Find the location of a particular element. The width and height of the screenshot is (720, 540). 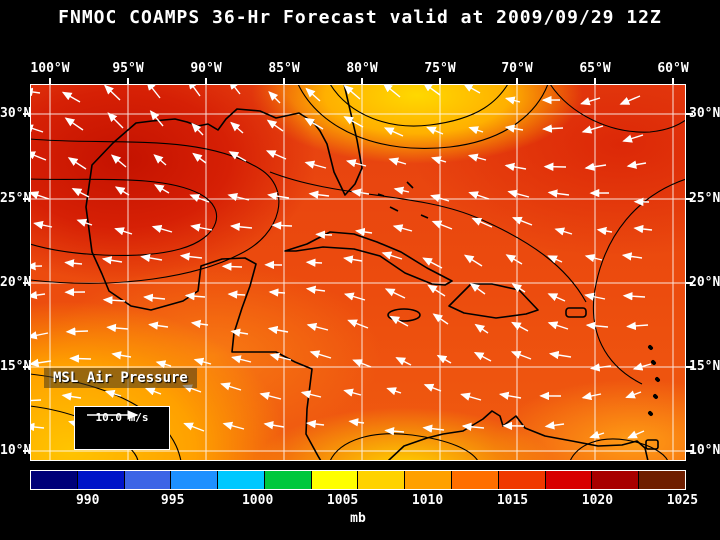

colorbar-tick-label: 1005 is located at coordinates (342, 500).